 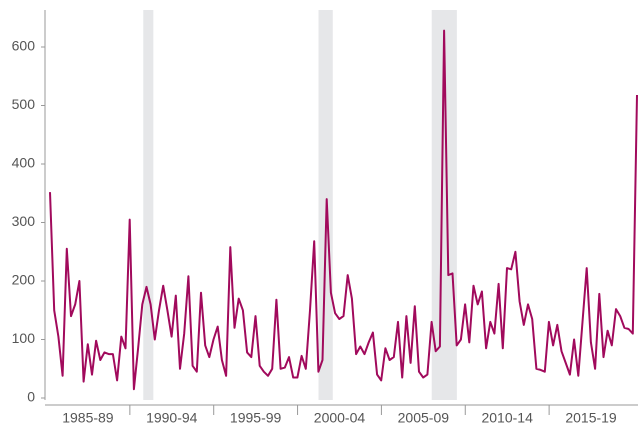 I want to click on x-tick-label: 2005-09, so click(x=424, y=418).